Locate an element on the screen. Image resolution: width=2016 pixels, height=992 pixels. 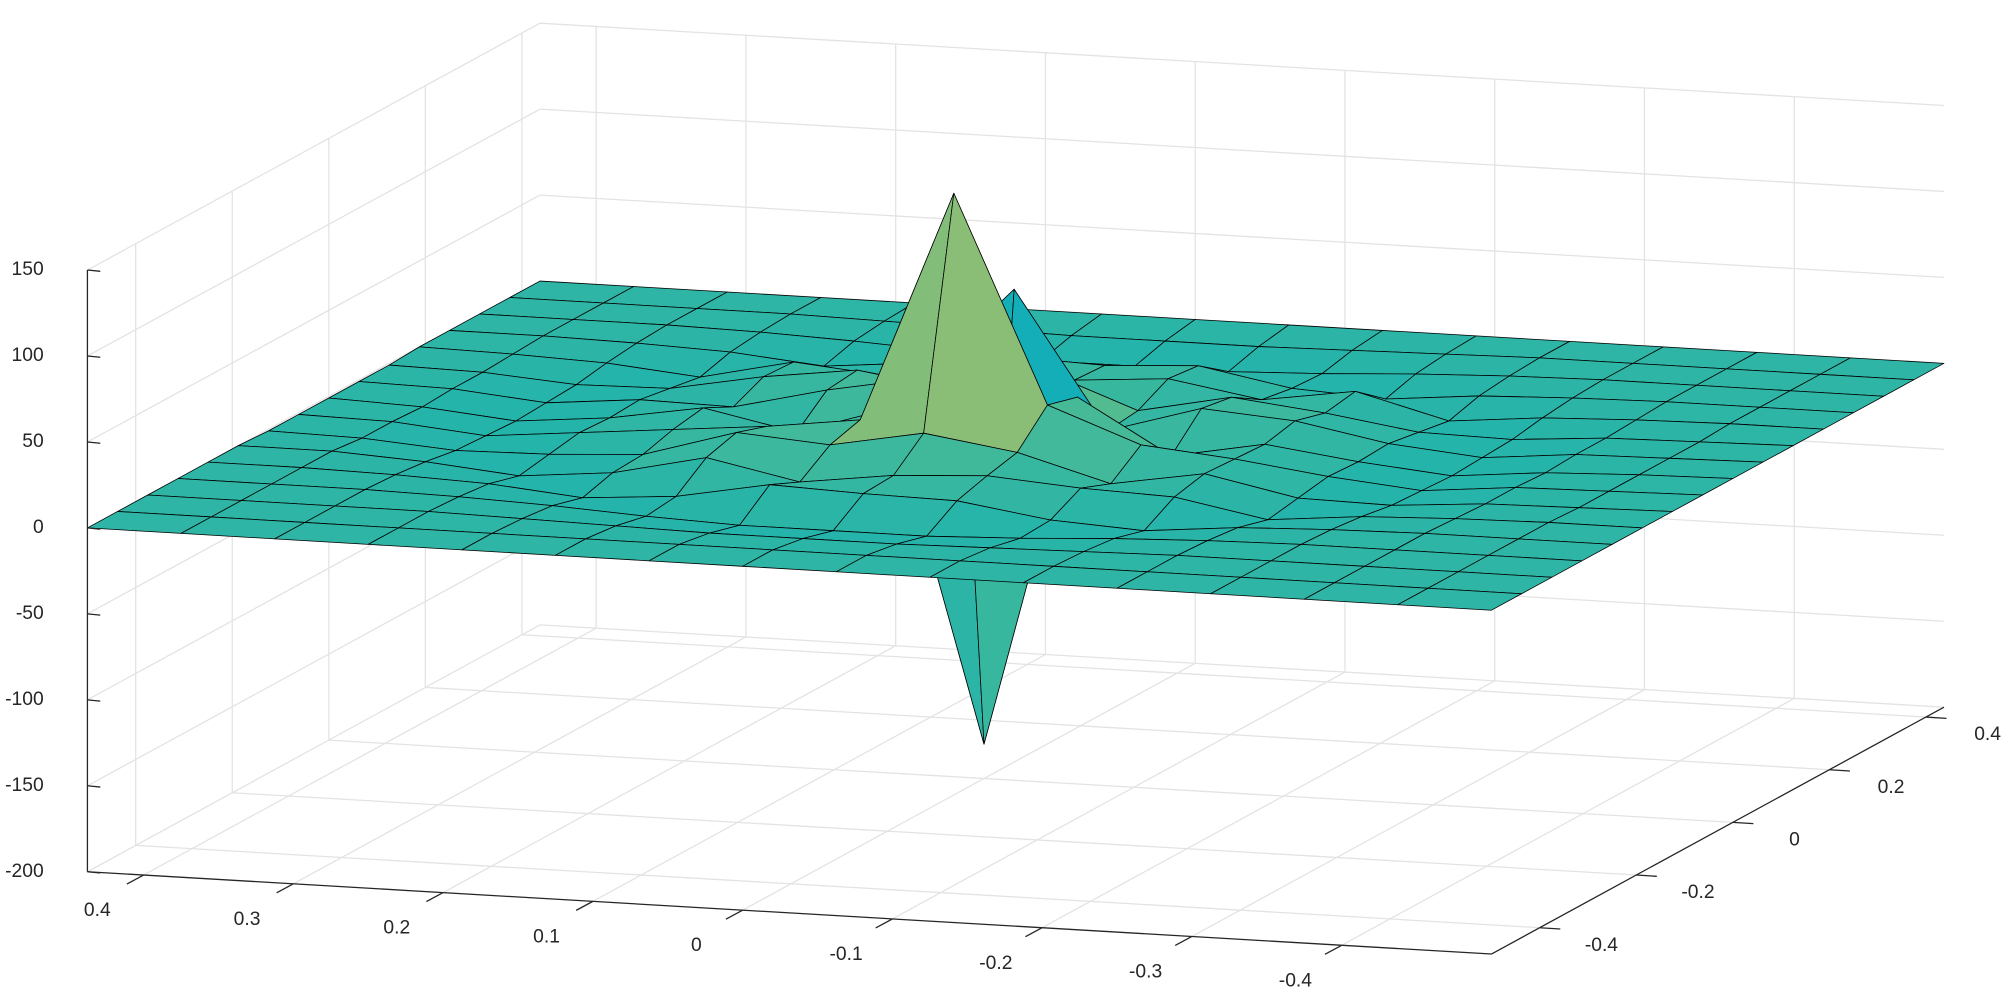
x-axis is located at coordinates (789, 913).